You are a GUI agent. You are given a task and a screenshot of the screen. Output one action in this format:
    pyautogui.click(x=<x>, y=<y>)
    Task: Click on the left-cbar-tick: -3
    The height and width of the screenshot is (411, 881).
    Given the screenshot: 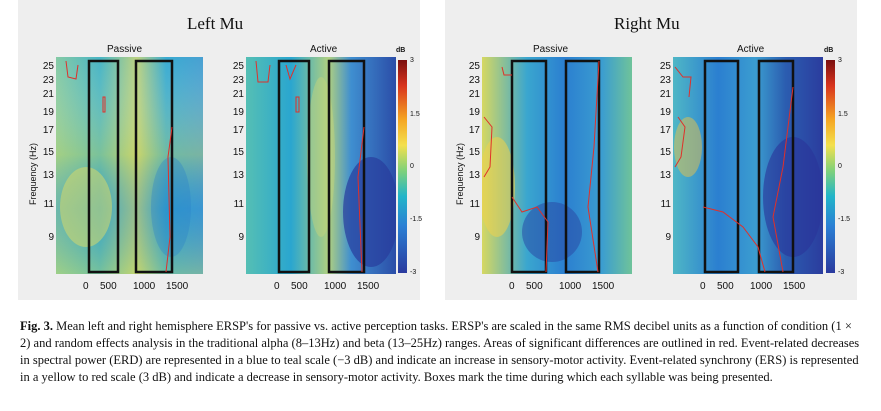 What is the action you would take?
    pyautogui.click(x=413, y=272)
    